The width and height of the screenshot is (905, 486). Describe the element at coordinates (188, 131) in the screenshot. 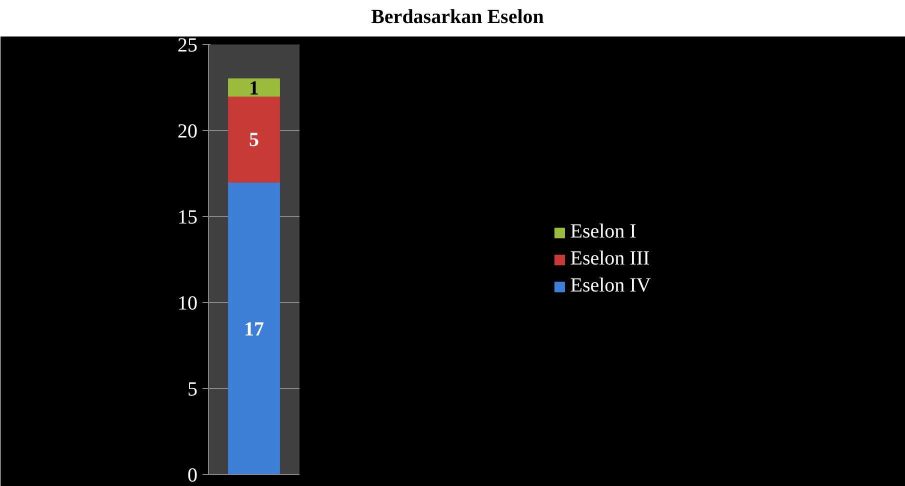

I see `y-tick-label: 20` at that location.